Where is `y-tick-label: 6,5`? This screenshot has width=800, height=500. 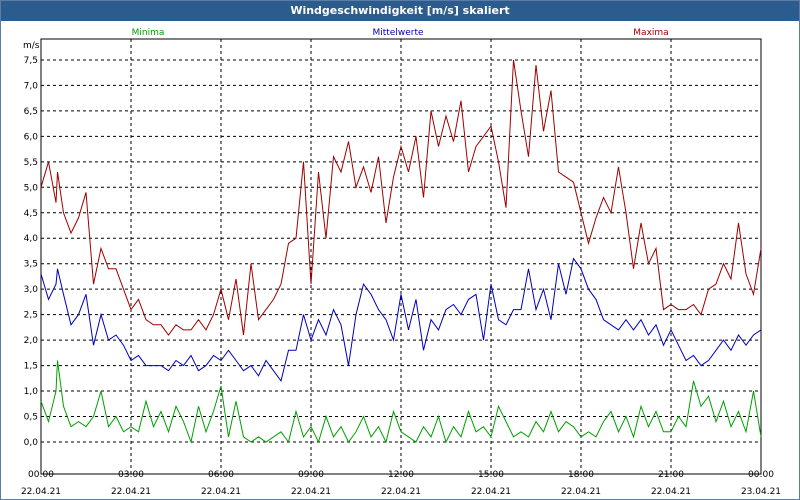 y-tick-label: 6,5 is located at coordinates (31, 112).